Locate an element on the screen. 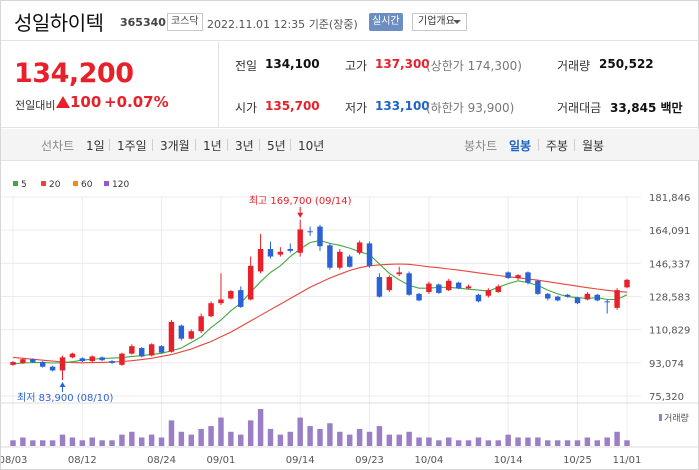 The width and height of the screenshot is (699, 470). amount-value: 33,845 백만 is located at coordinates (646, 108).